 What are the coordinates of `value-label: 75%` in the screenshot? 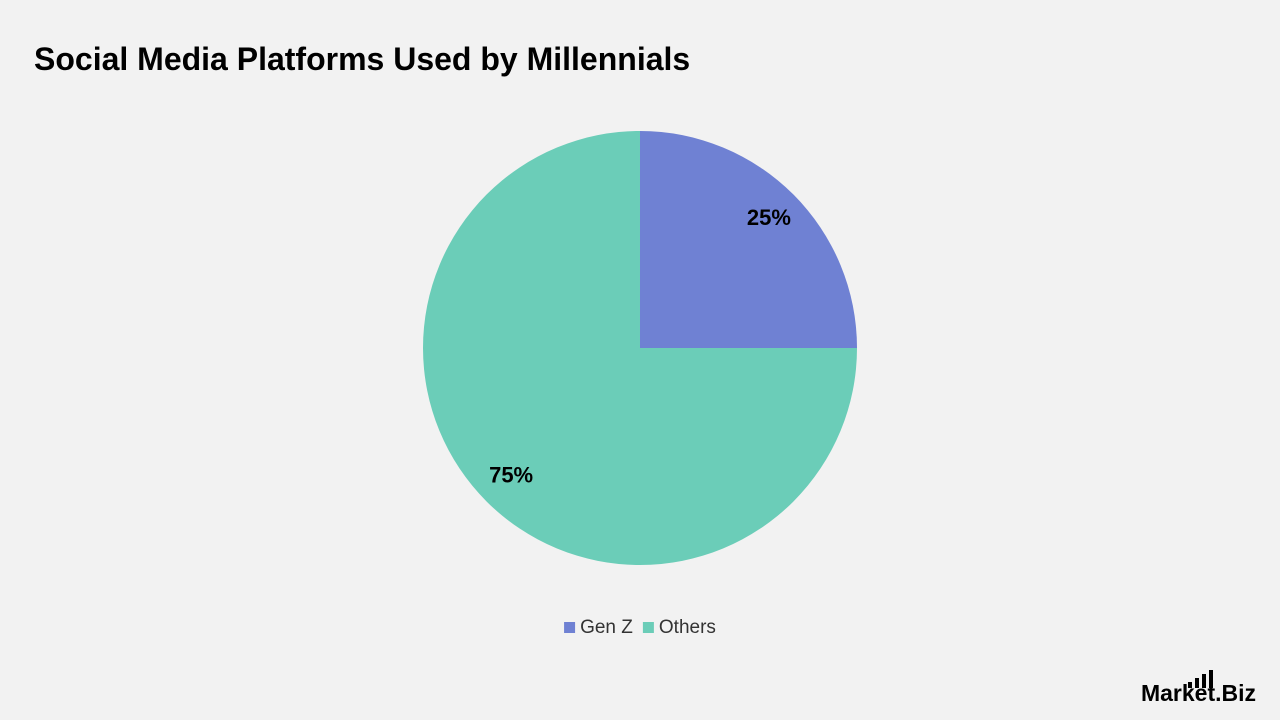 It's located at (511, 475).